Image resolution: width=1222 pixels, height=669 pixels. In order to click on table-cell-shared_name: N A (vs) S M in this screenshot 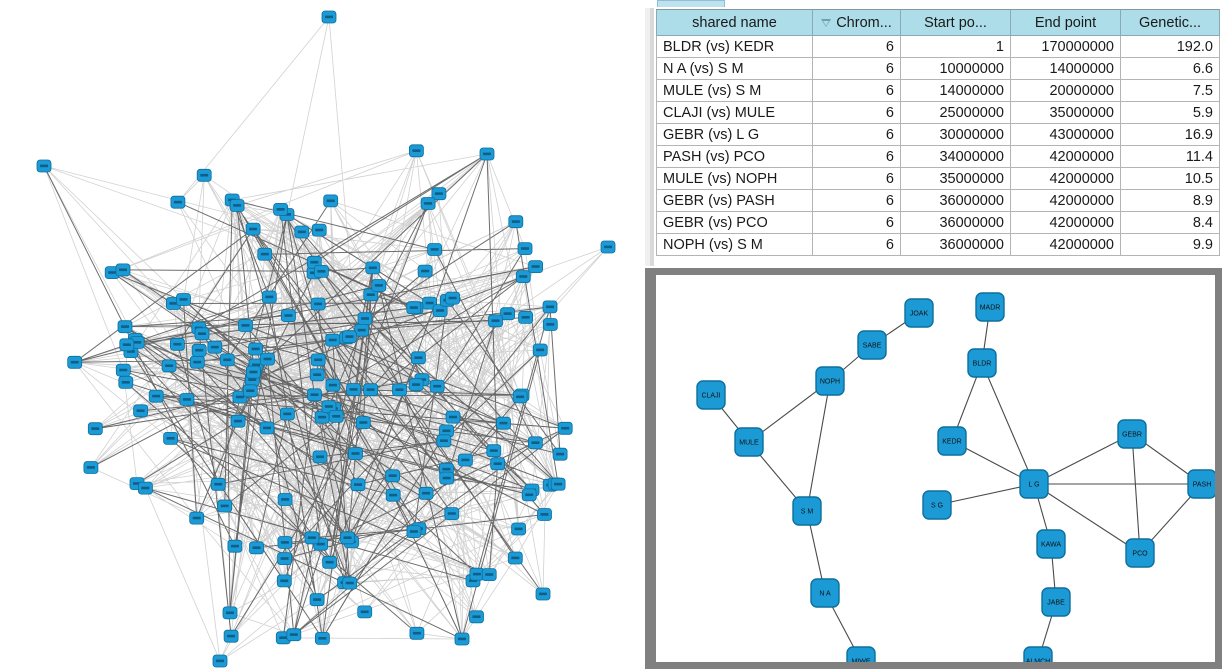, I will do `click(734, 68)`.